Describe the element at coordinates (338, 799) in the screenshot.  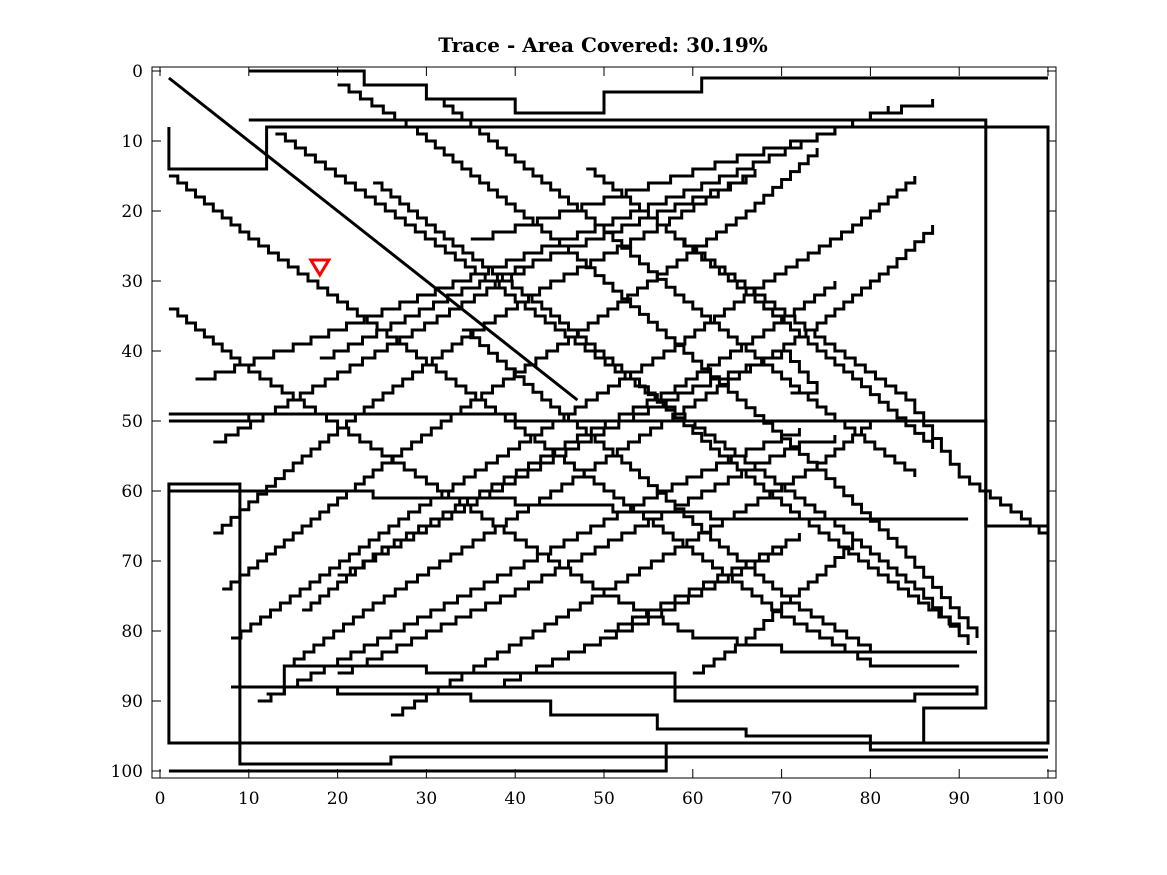
I see `x-tick-label-2: 20` at that location.